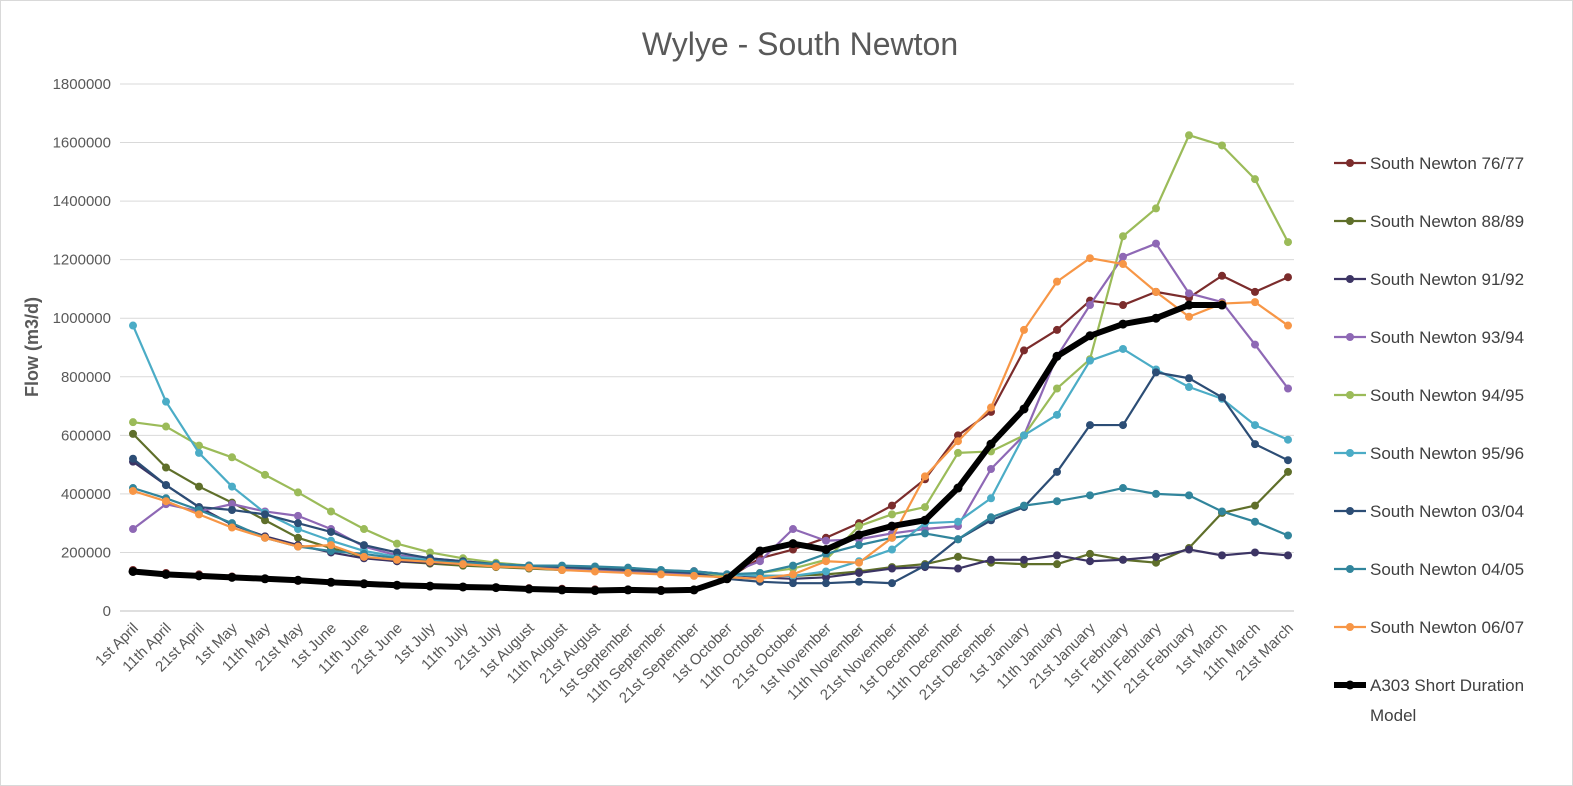 This screenshot has height=786, width=1573. Describe the element at coordinates (82, 201) in the screenshot. I see `y-tick-label: 1400000` at that location.